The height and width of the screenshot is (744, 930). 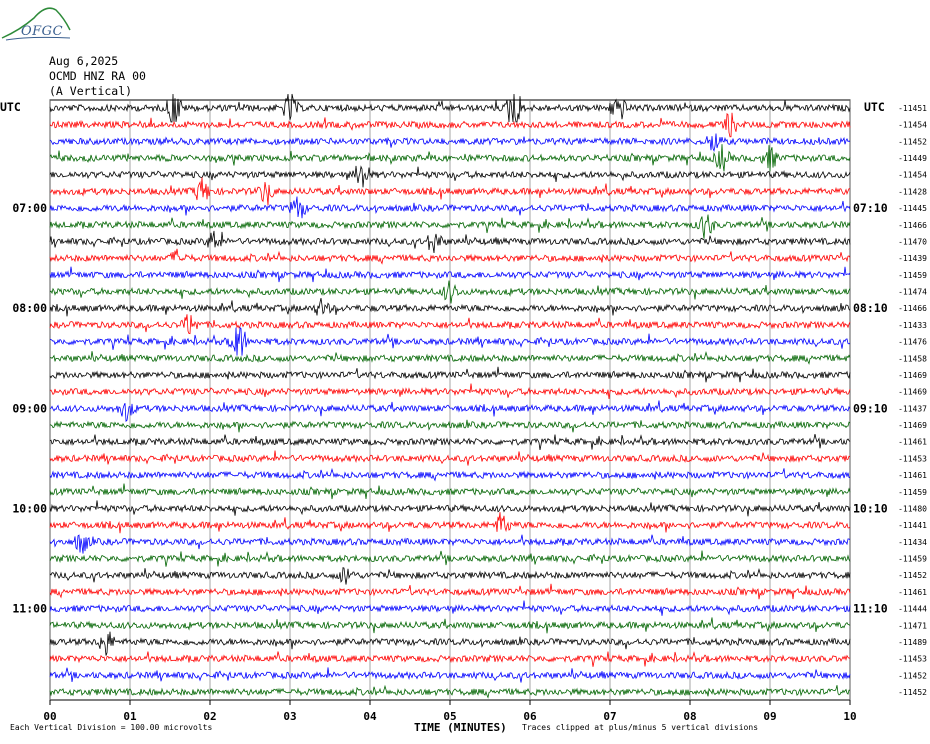 What do you see at coordinates (91, 91) in the screenshot?
I see `component-label: (A Vertical)` at bounding box center [91, 91].